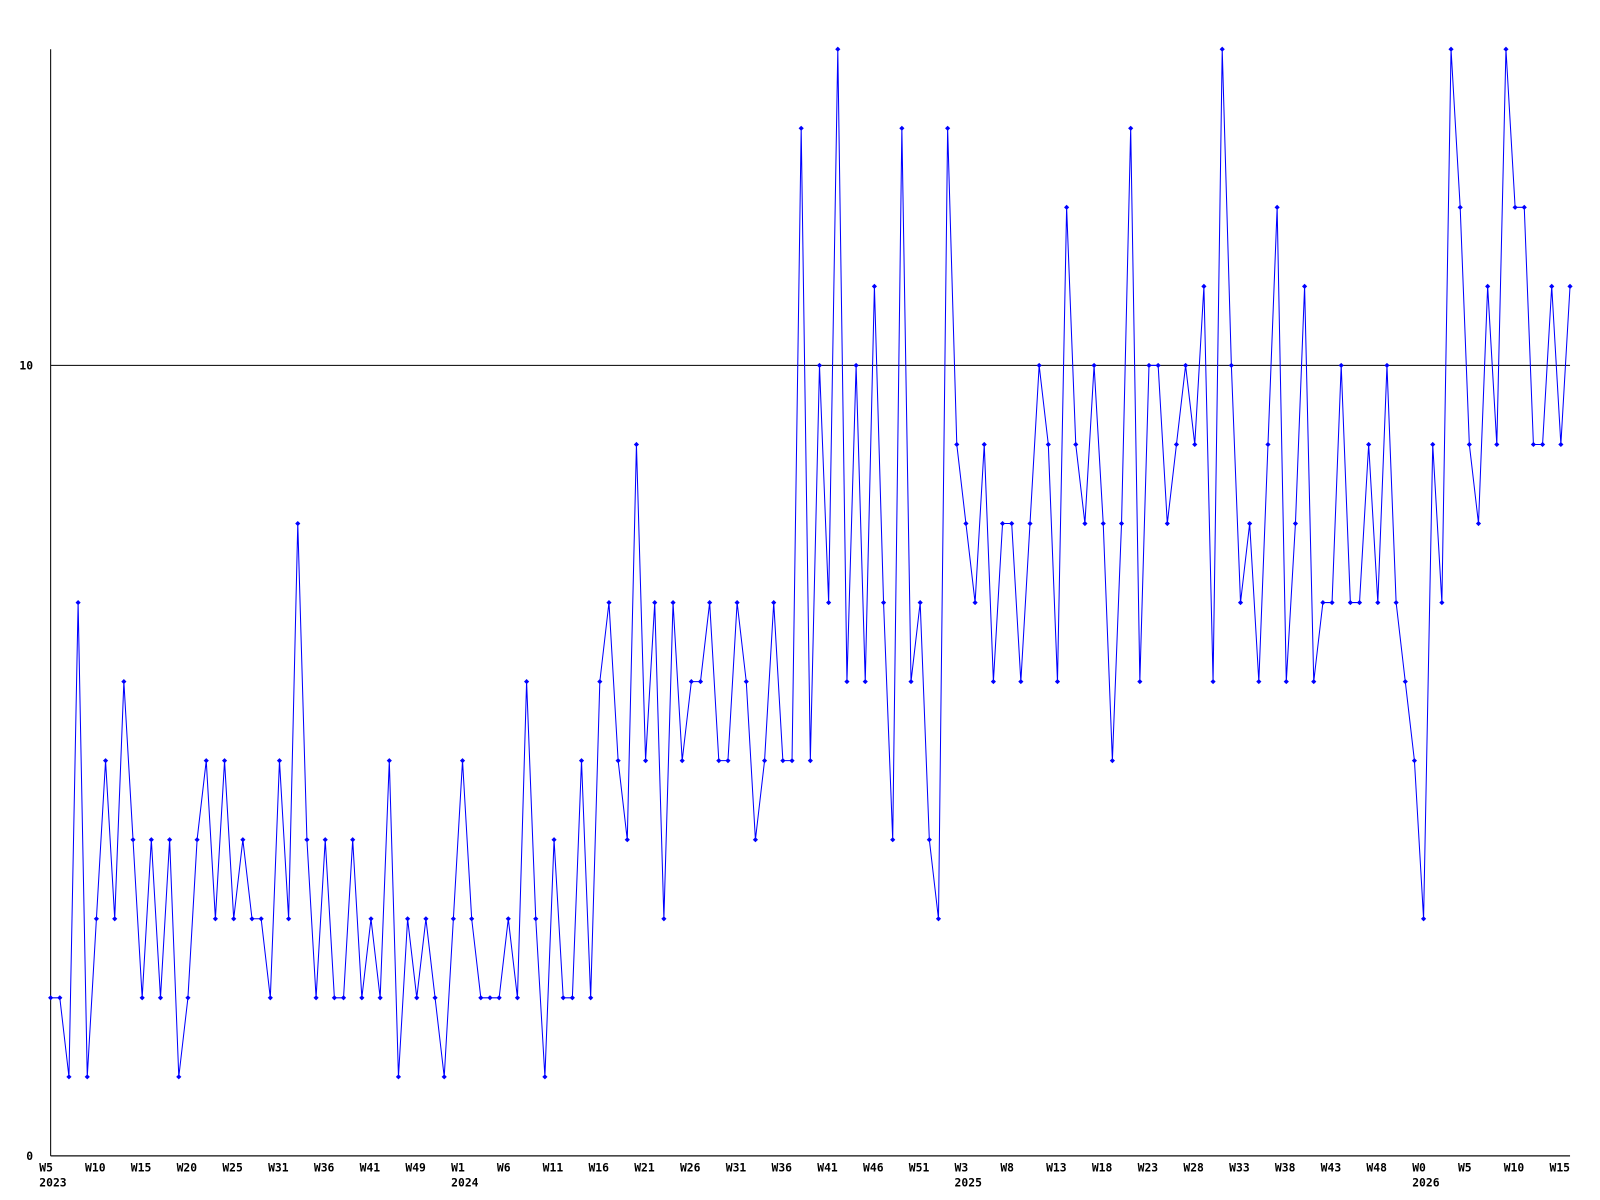 The width and height of the screenshot is (1600, 1200). Describe the element at coordinates (1376, 1167) in the screenshot. I see `x-tick-label: W48` at that location.